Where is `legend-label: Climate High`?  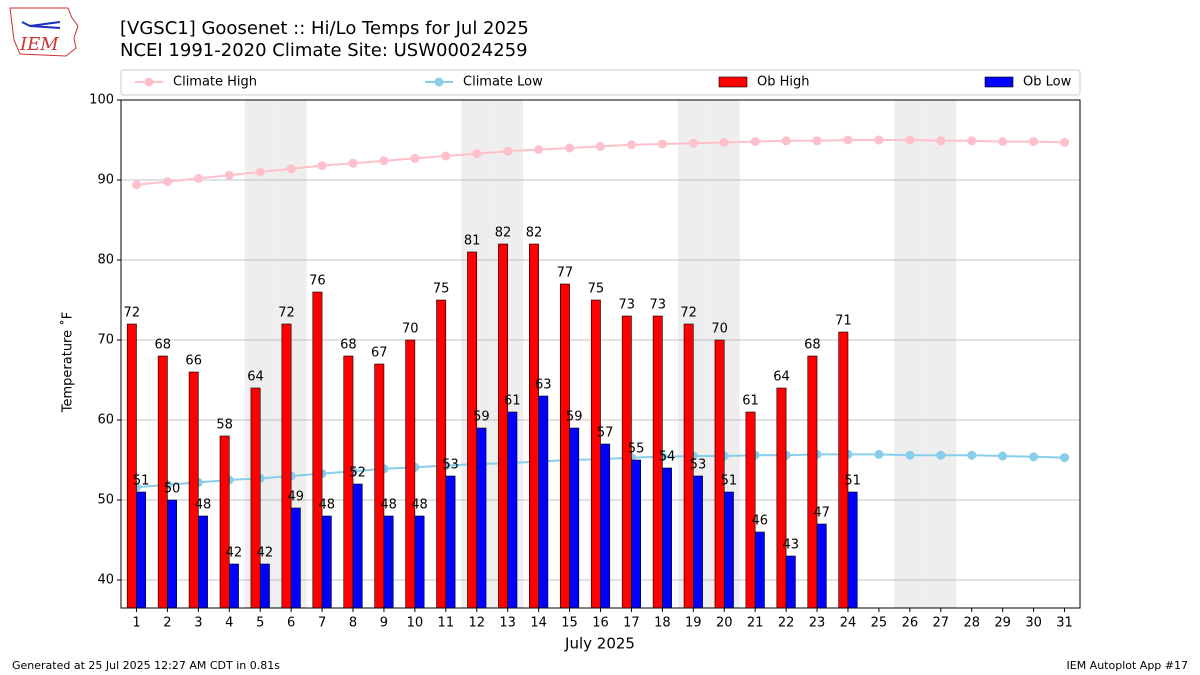
legend-label: Climate High is located at coordinates (215, 82).